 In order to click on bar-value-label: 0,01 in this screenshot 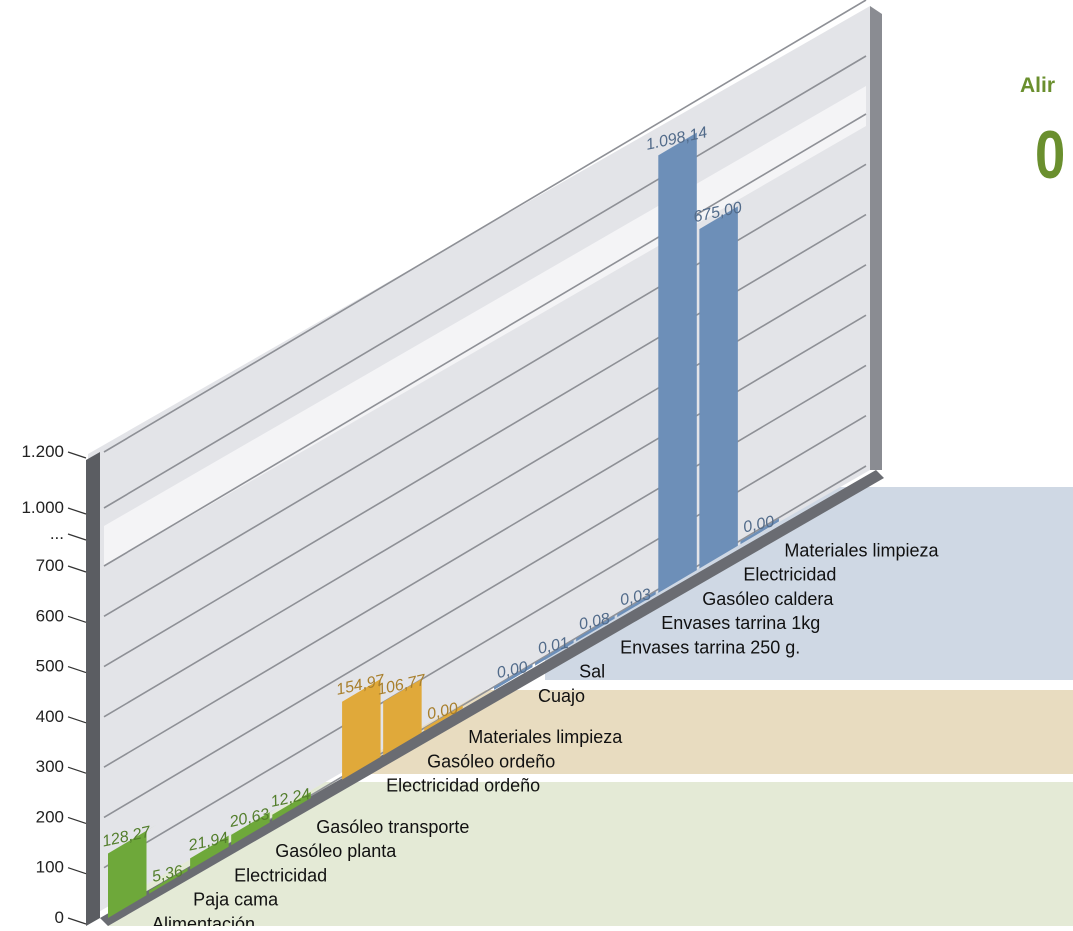, I will do `click(553, 646)`.